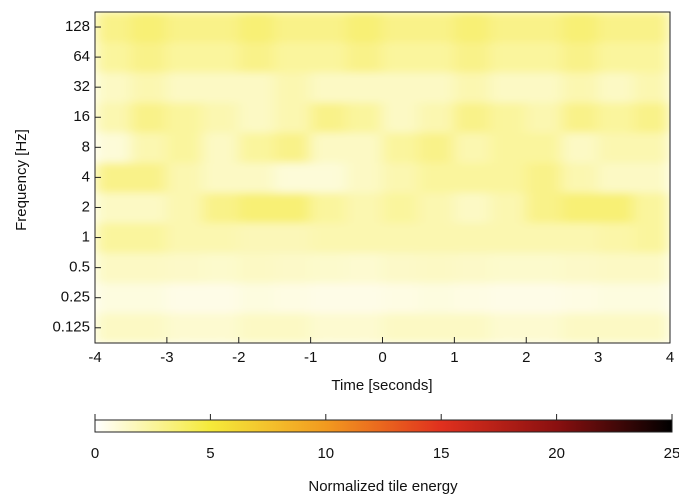 The image size is (679, 497). What do you see at coordinates (454, 357) in the screenshot?
I see `x-tick-label: 1` at bounding box center [454, 357].